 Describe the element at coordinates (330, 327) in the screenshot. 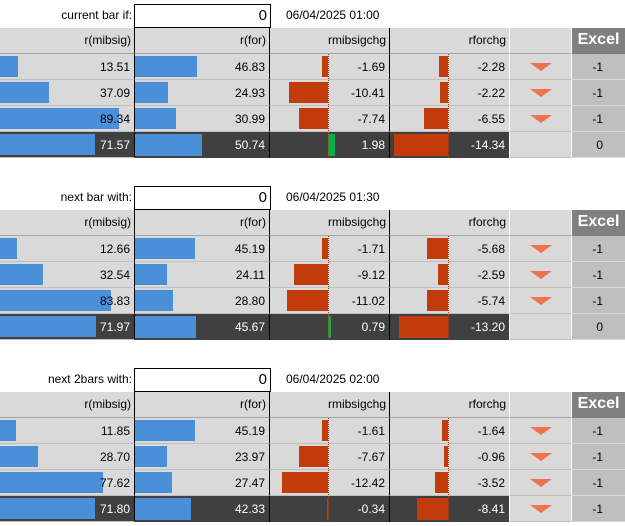

I see `cell-rmibsigchg: 0.79` at that location.